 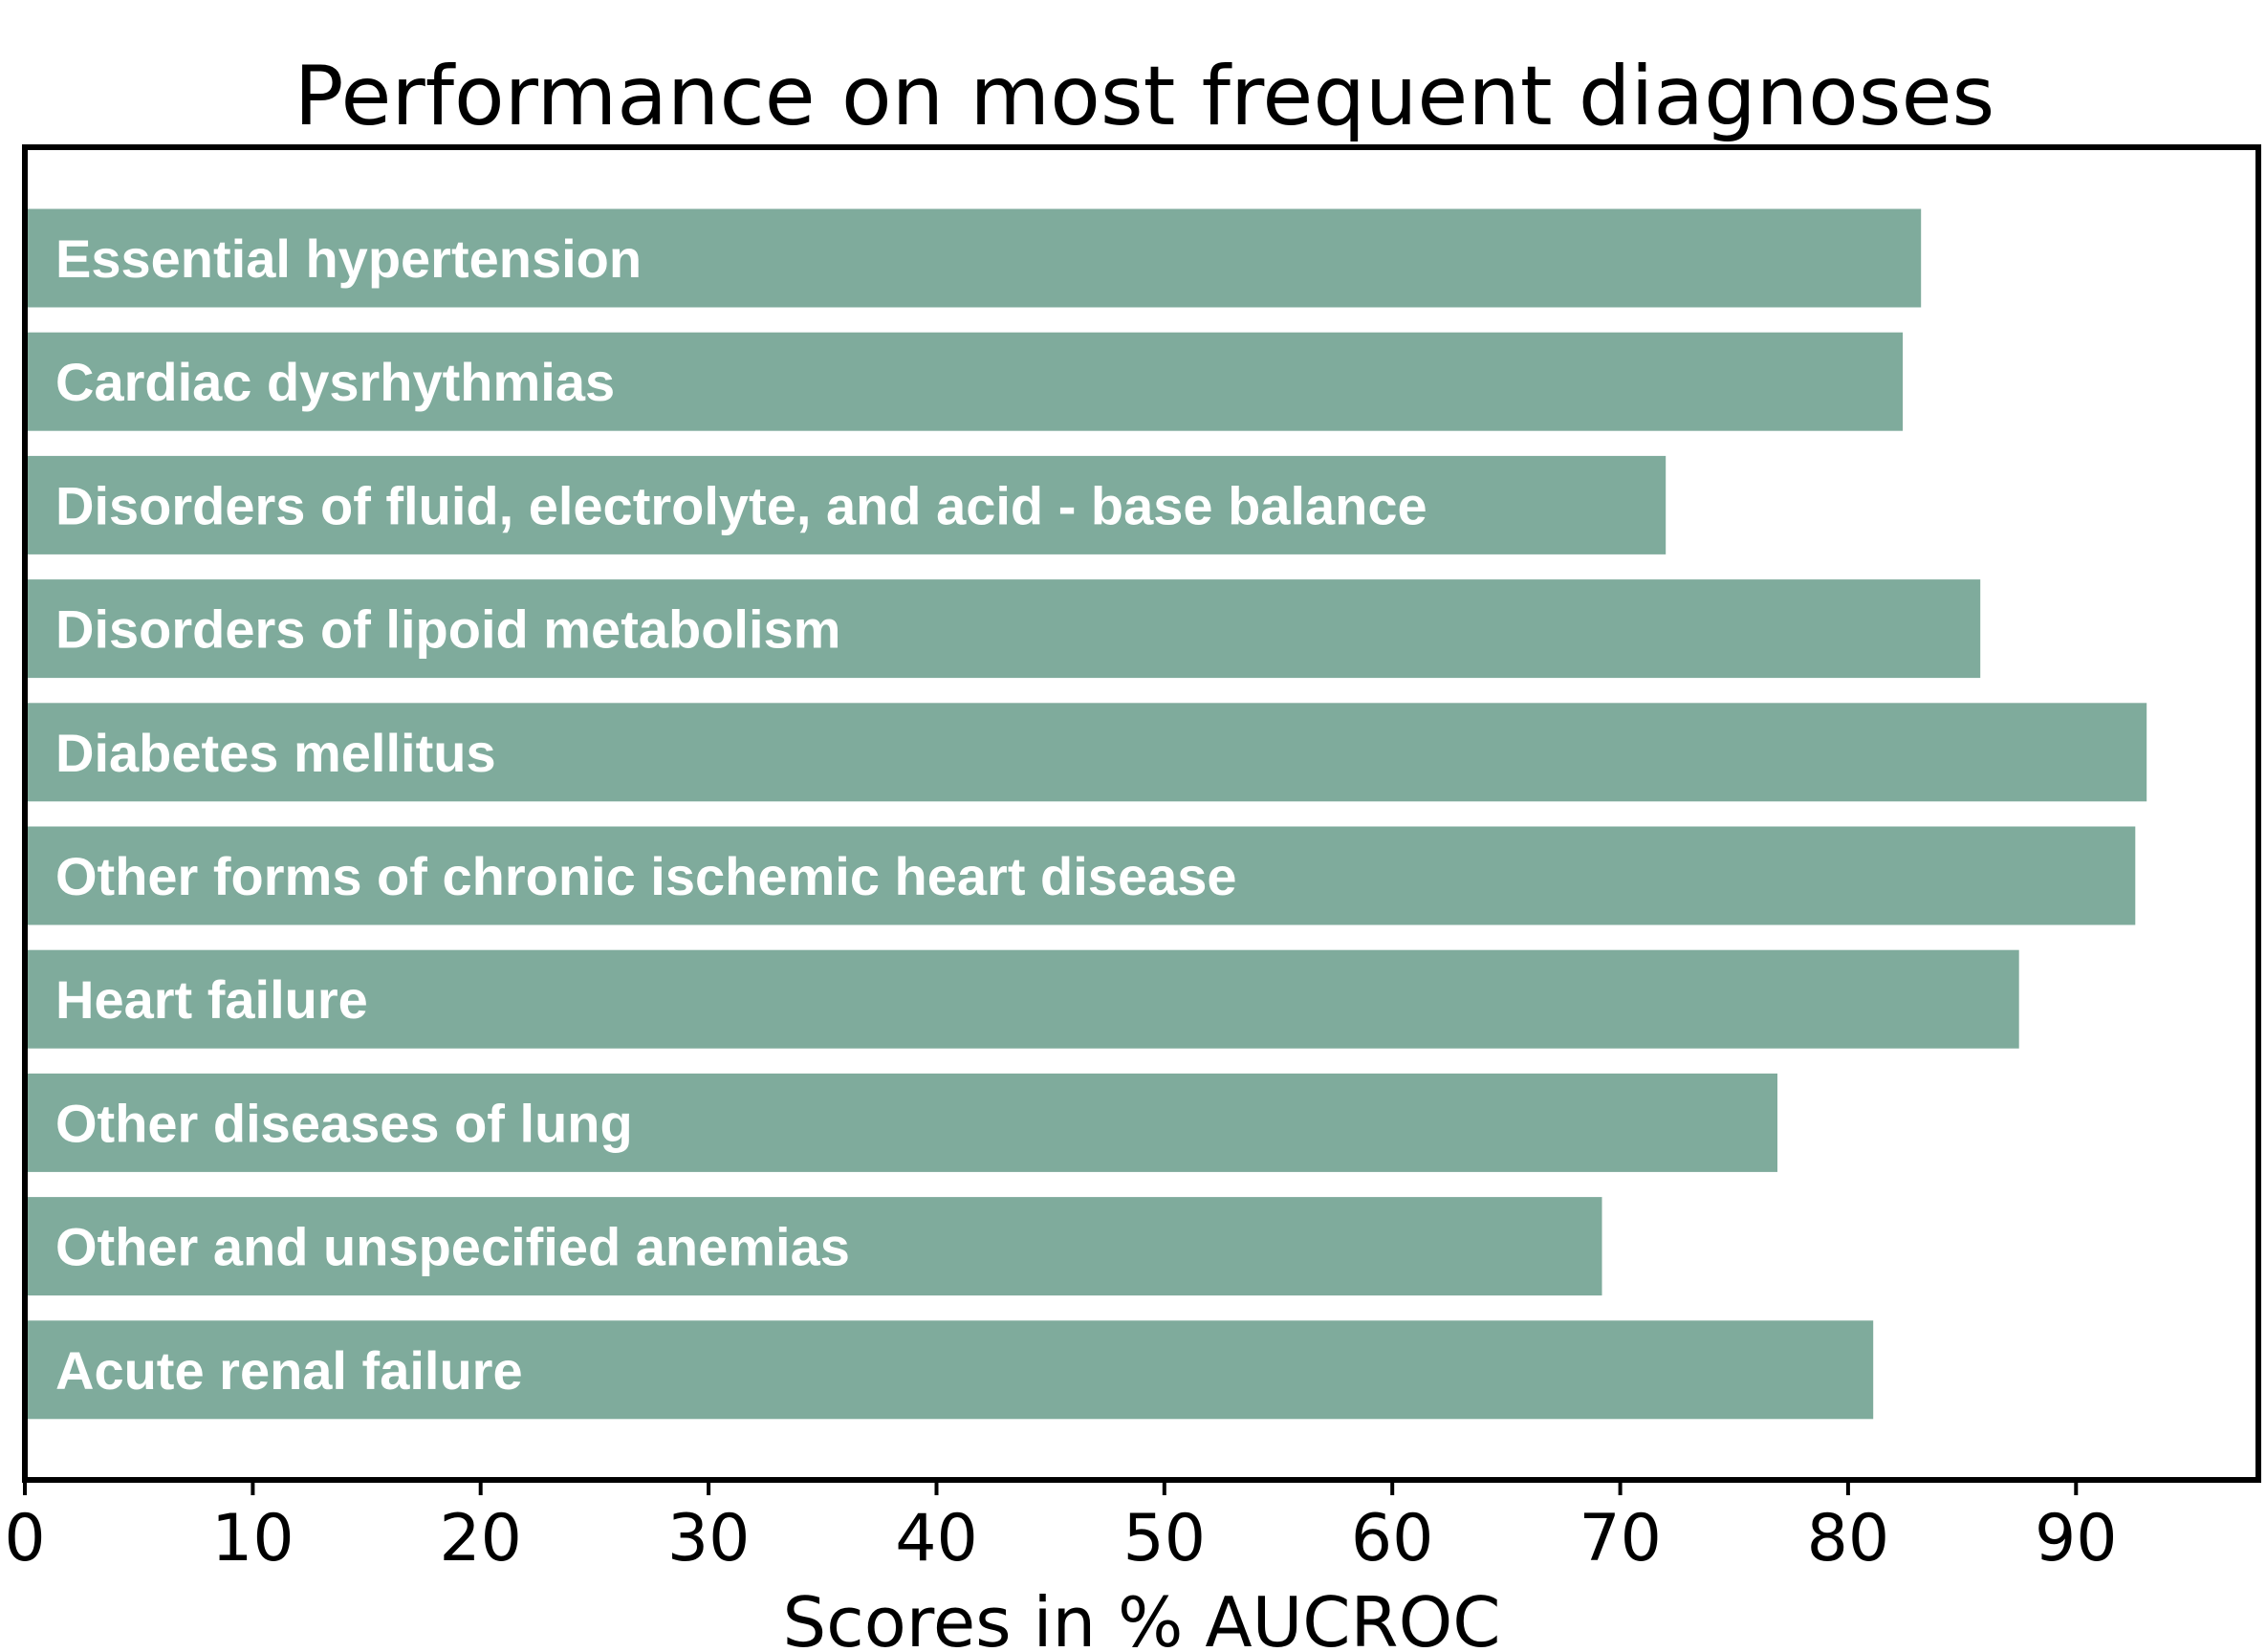 What do you see at coordinates (1392, 1538) in the screenshot?
I see `x-tick-label: 60` at bounding box center [1392, 1538].